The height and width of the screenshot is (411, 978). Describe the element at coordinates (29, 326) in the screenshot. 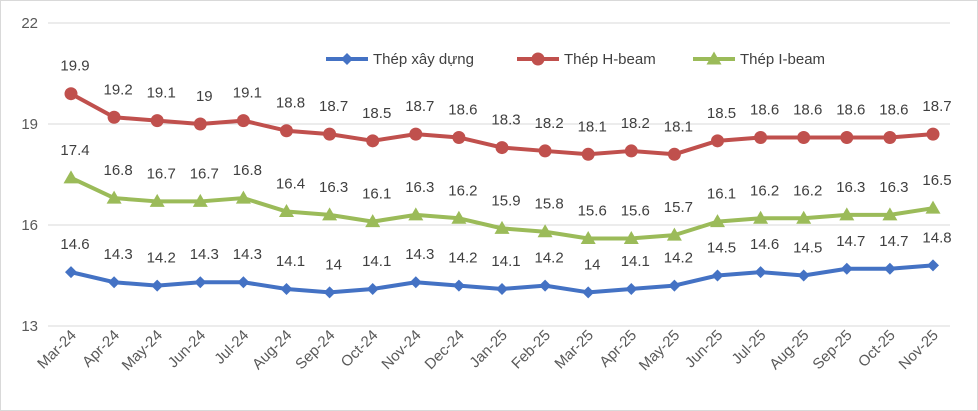

I see `y-tick-label: 13` at that location.